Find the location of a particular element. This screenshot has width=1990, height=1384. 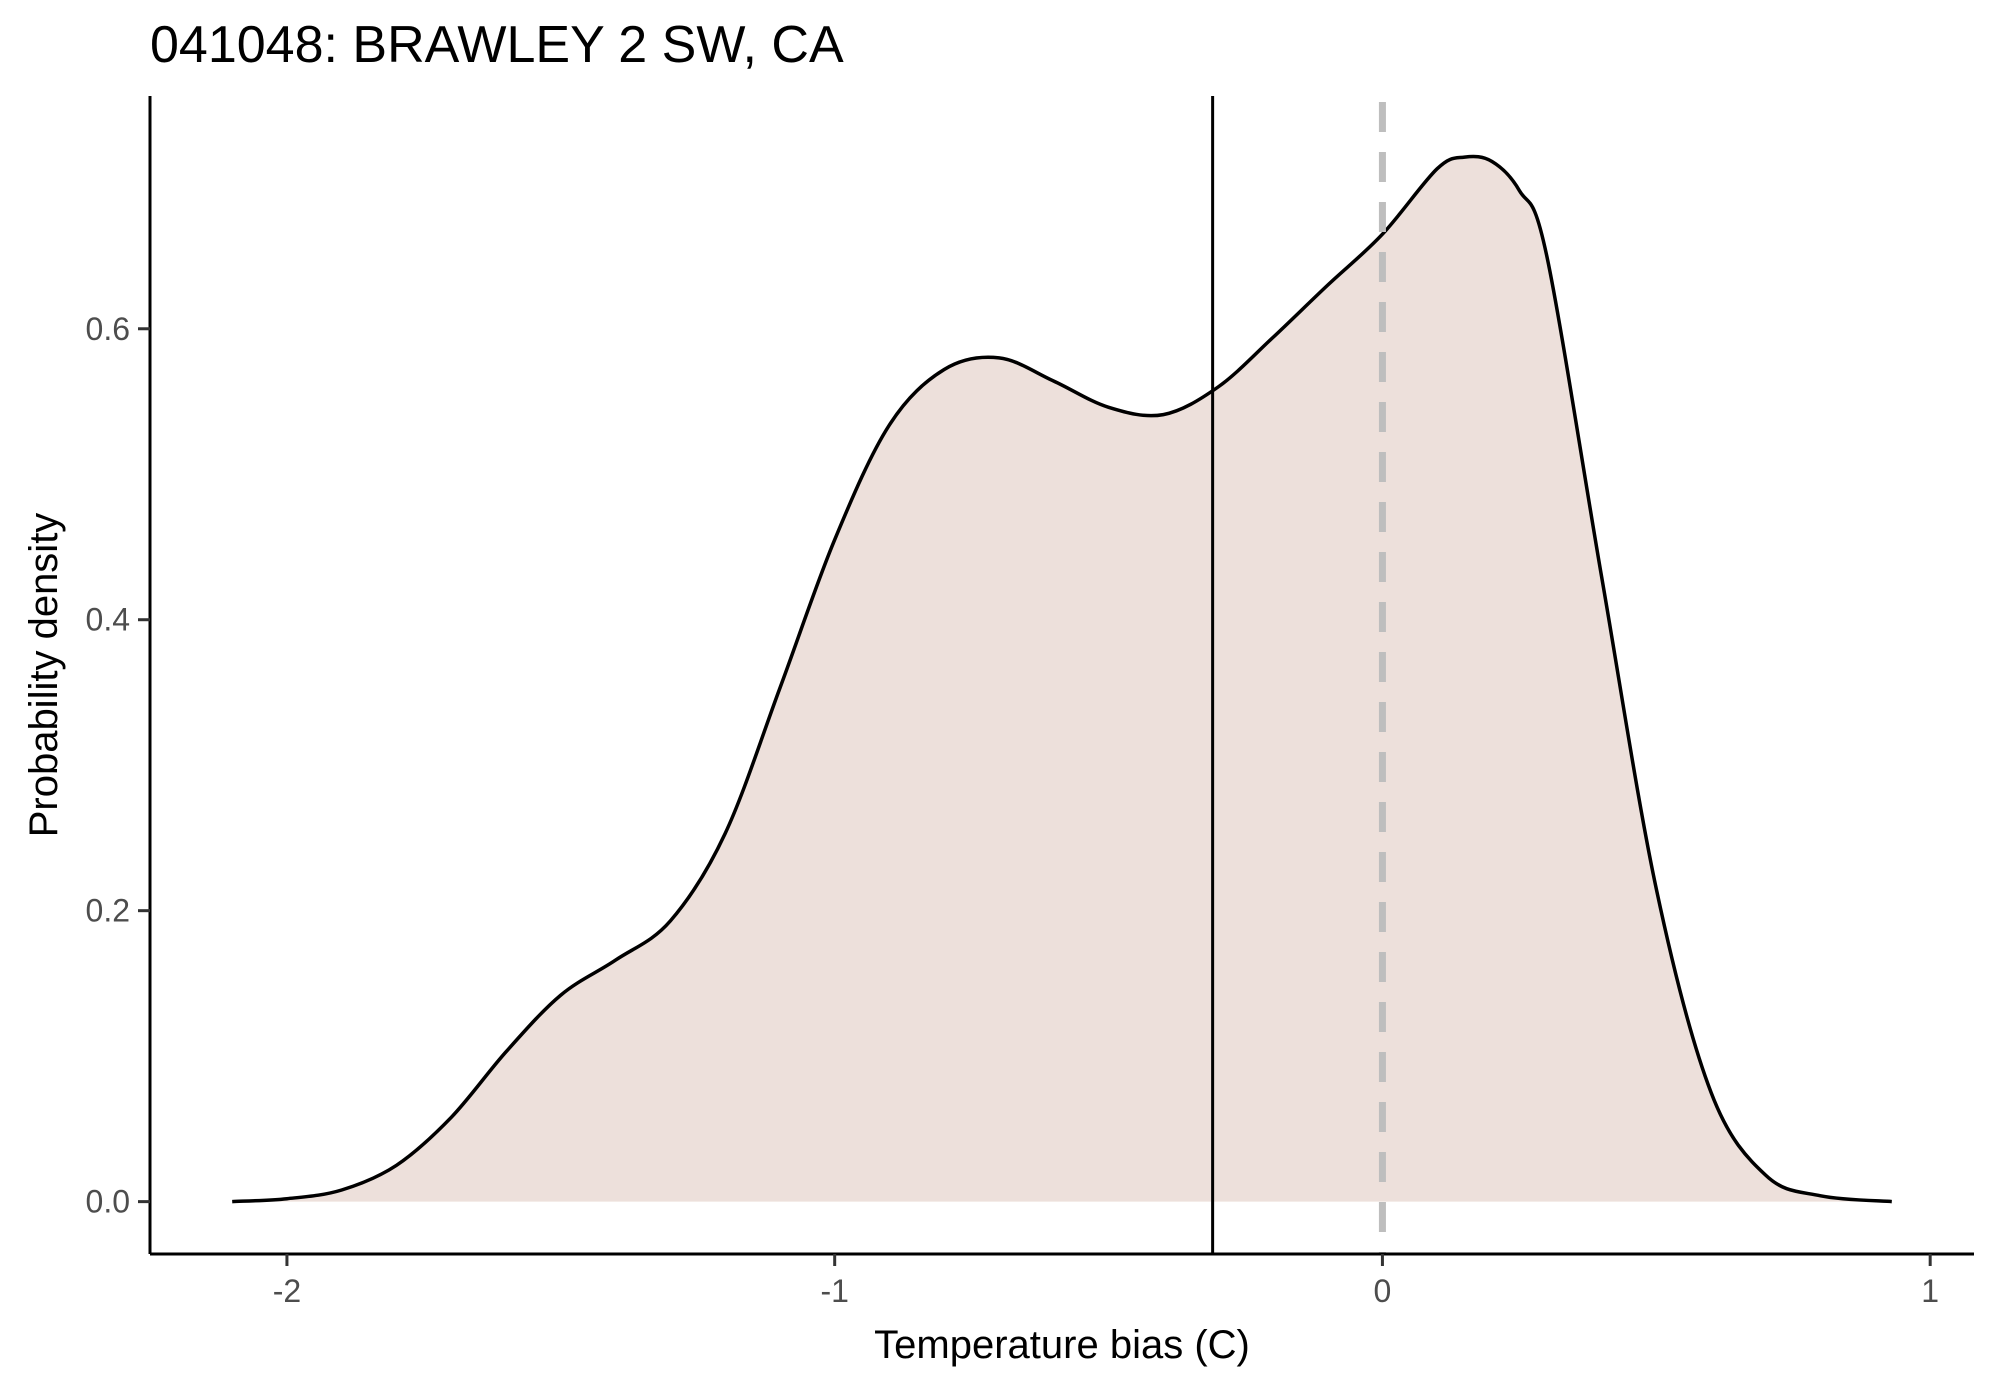

x-tick-label: 1 is located at coordinates (1930, 1291).